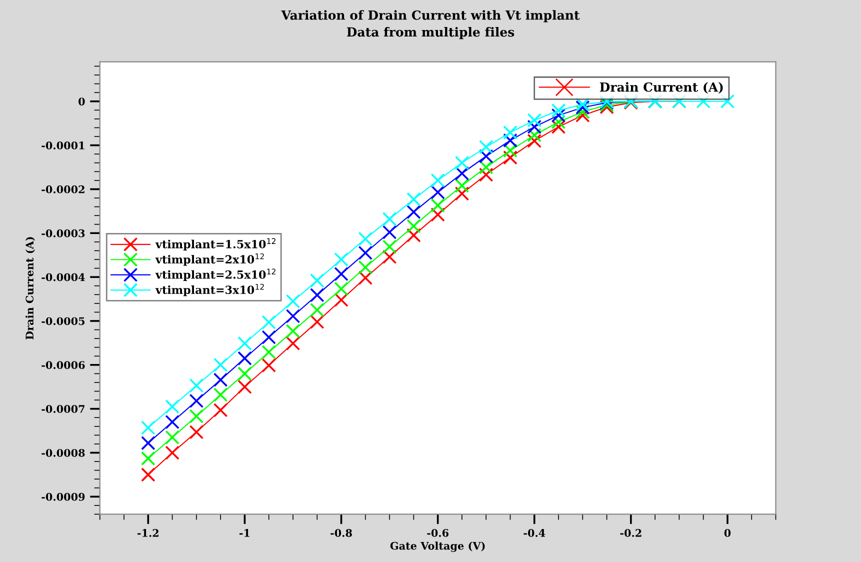  I want to click on x-tick-label: 0, so click(727, 532).